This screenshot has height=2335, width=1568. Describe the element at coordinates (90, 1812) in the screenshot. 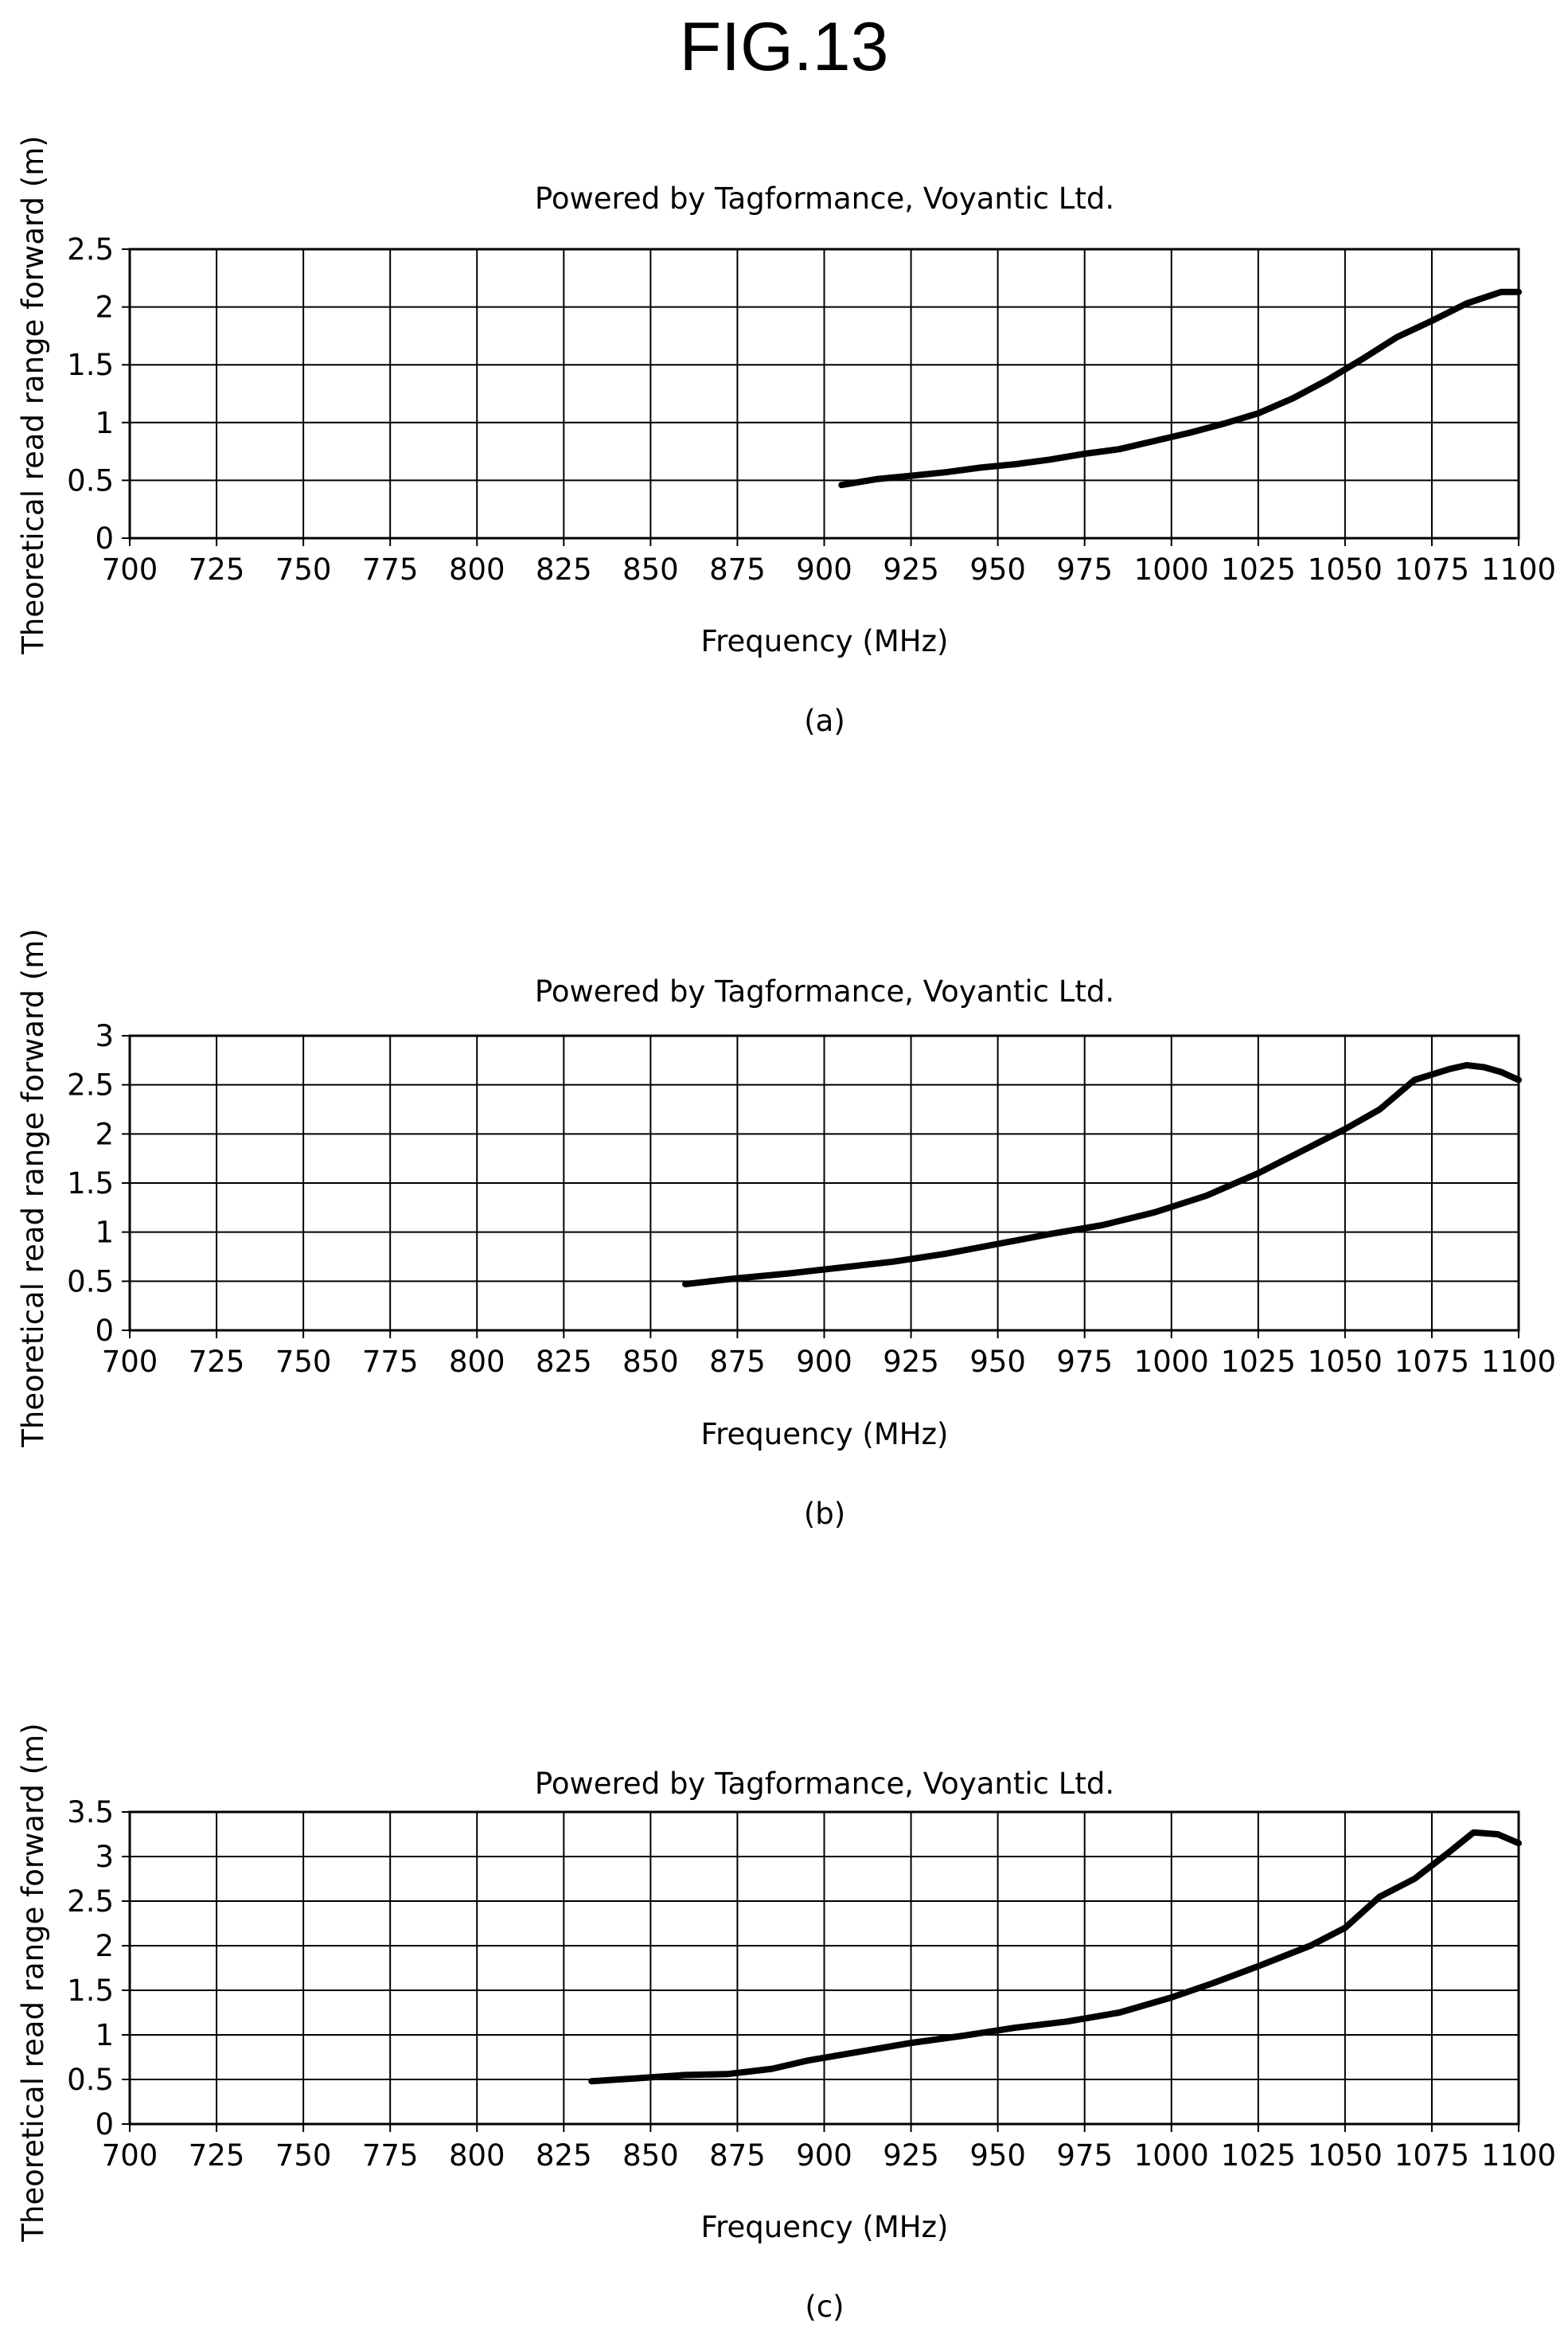

I see `y-tick-label: 3.5` at that location.